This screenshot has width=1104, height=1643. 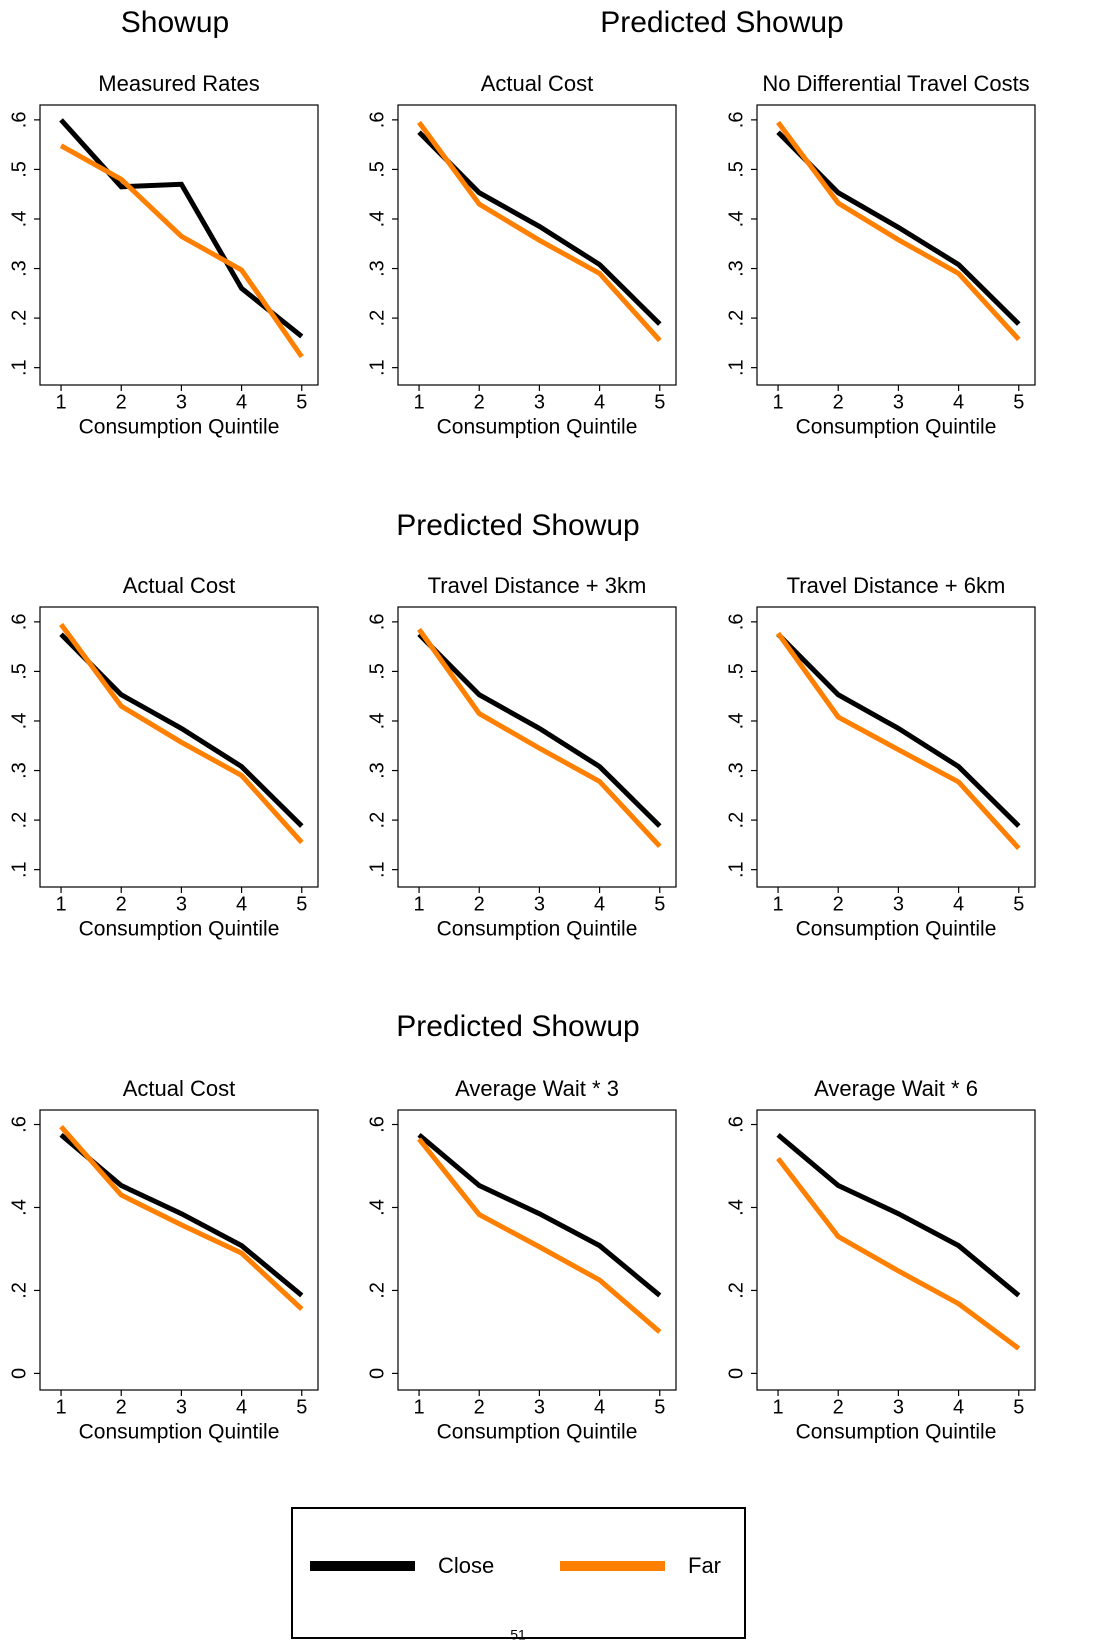 What do you see at coordinates (175, 22) in the screenshot?
I see `heading: Showup` at bounding box center [175, 22].